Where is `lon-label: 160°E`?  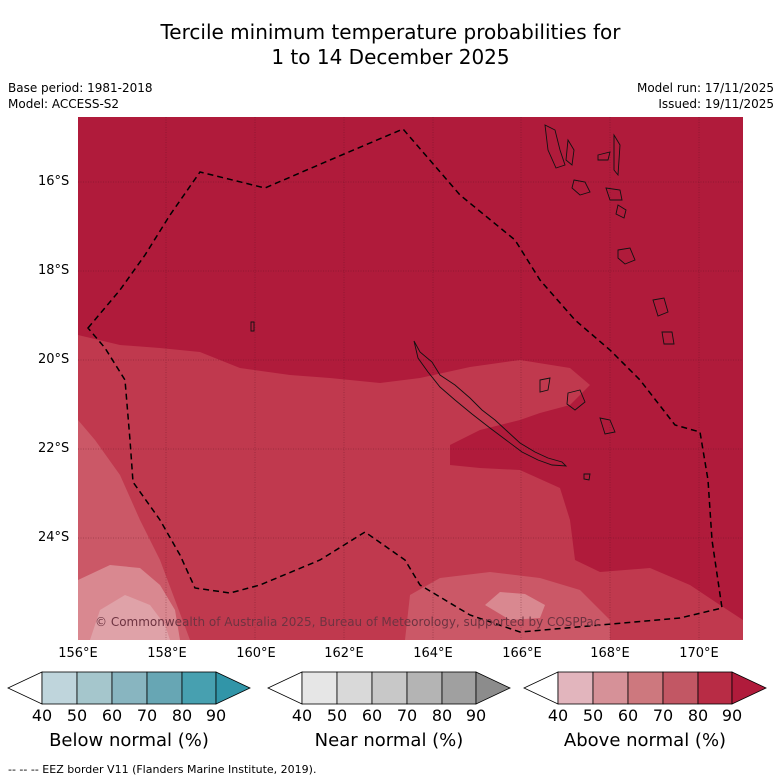 lon-label: 160°E is located at coordinates (256, 653).